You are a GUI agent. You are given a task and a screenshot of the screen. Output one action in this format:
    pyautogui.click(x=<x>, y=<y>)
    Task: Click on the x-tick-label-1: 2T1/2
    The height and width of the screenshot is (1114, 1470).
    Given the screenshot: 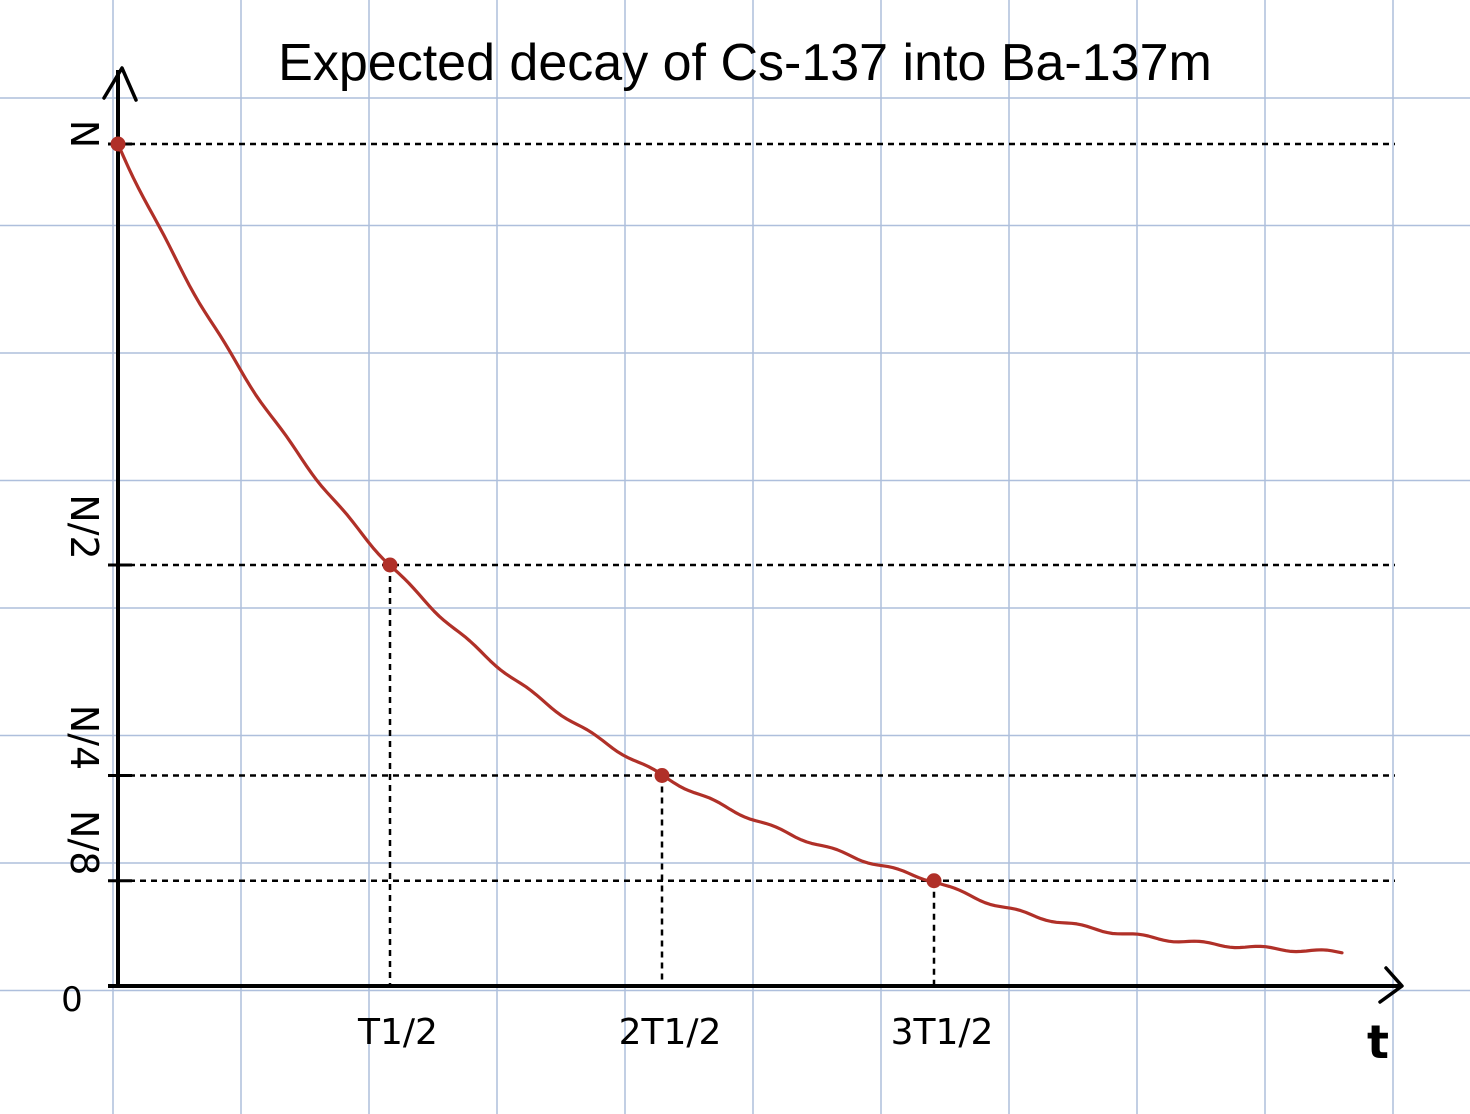 What is the action you would take?
    pyautogui.click(x=670, y=1032)
    